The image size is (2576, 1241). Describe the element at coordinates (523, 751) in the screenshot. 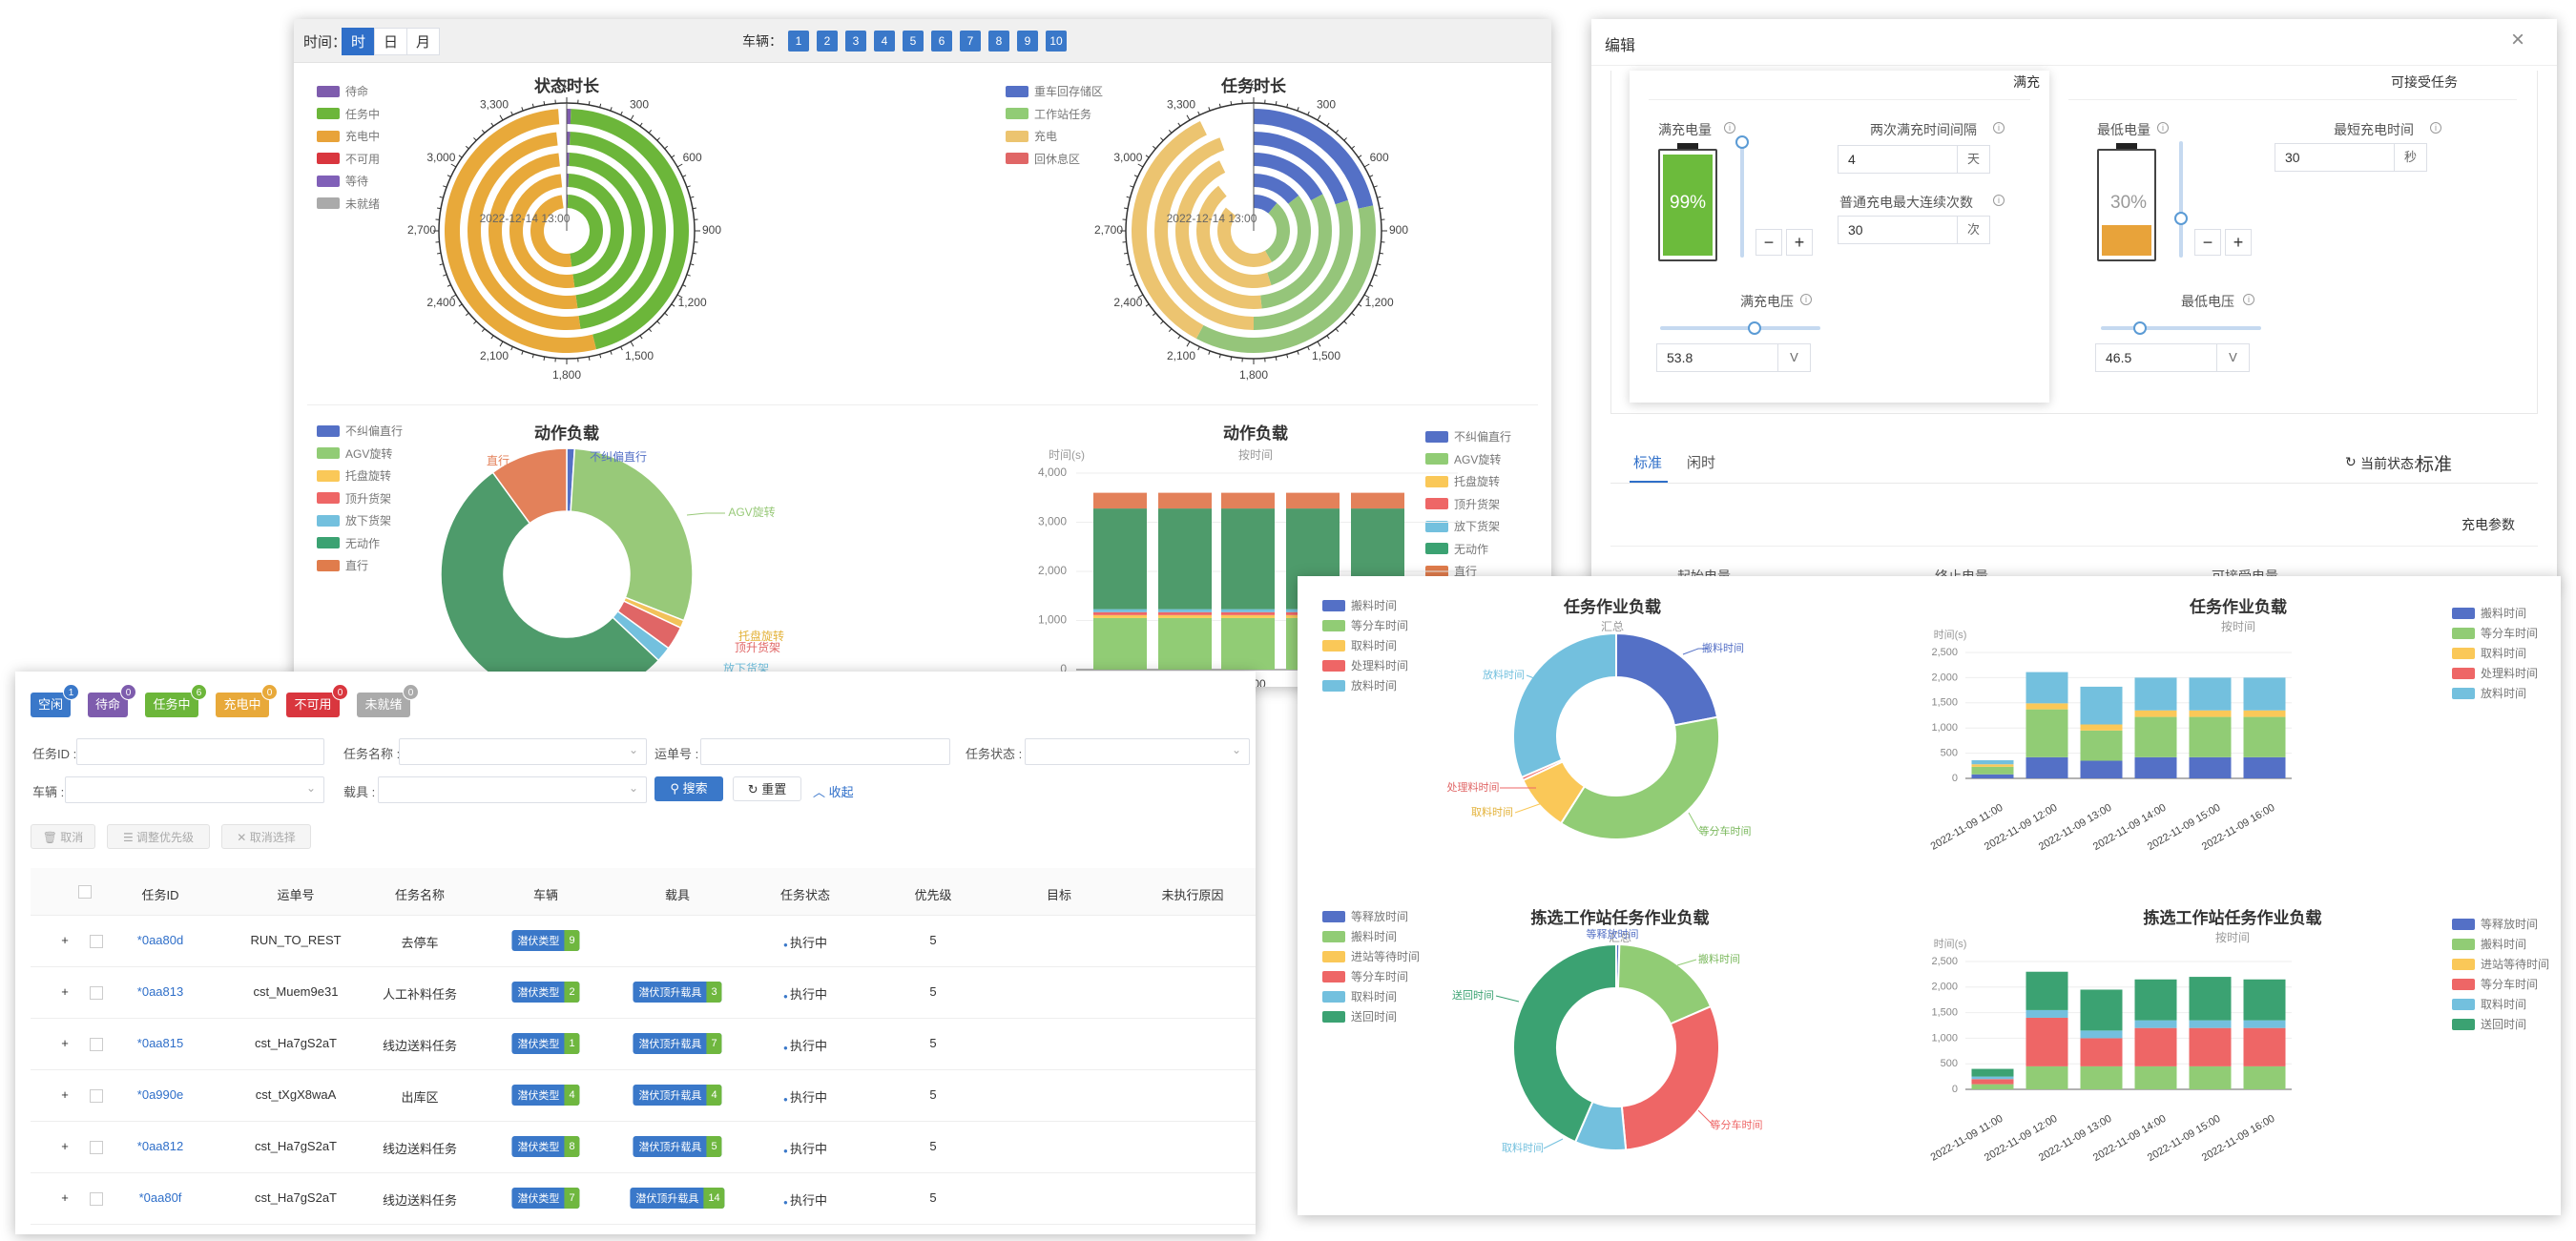

I see `task-name-select: ⌄` at that location.